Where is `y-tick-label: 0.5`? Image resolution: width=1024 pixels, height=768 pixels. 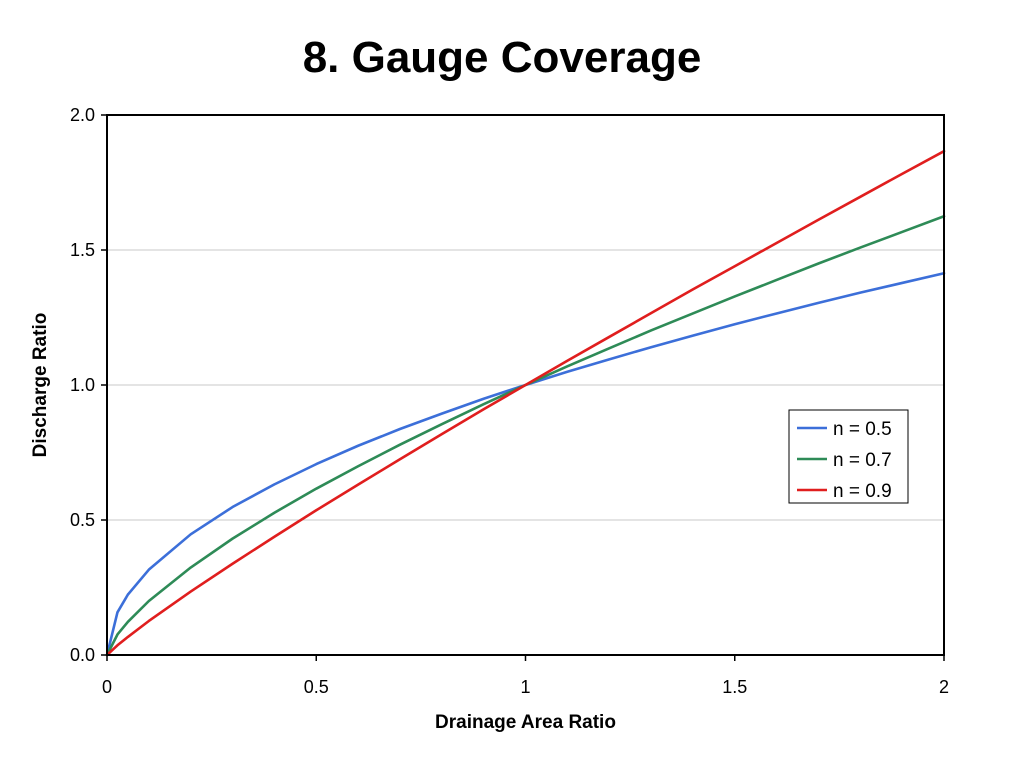
y-tick-label: 0.5 is located at coordinates (82, 520).